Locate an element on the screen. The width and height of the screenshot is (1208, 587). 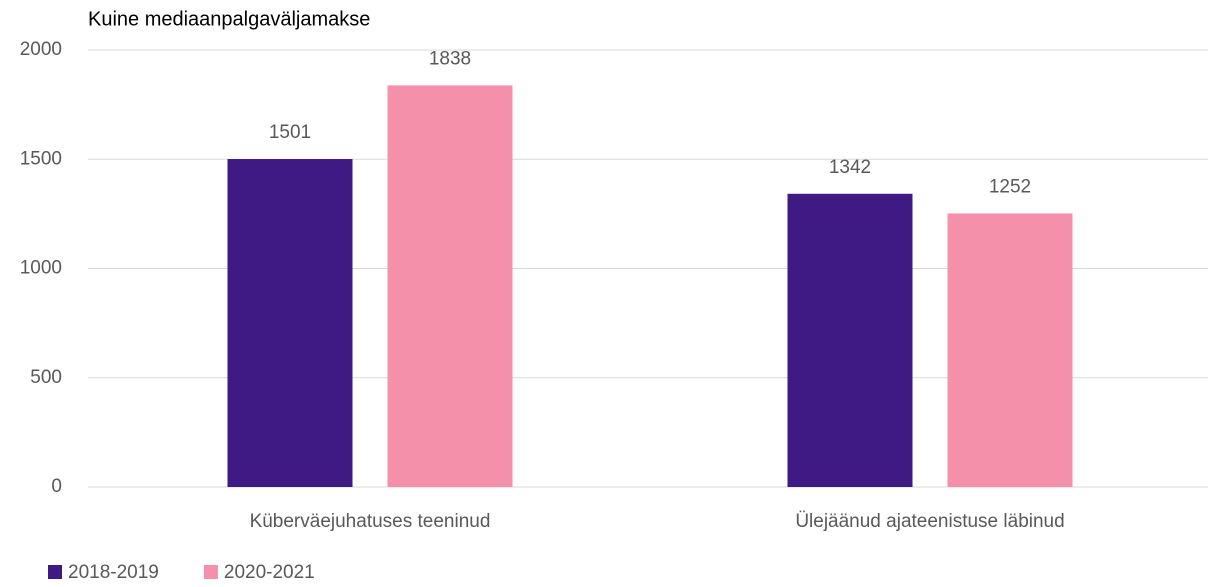
y-tick-label: 1000 is located at coordinates (41, 268).